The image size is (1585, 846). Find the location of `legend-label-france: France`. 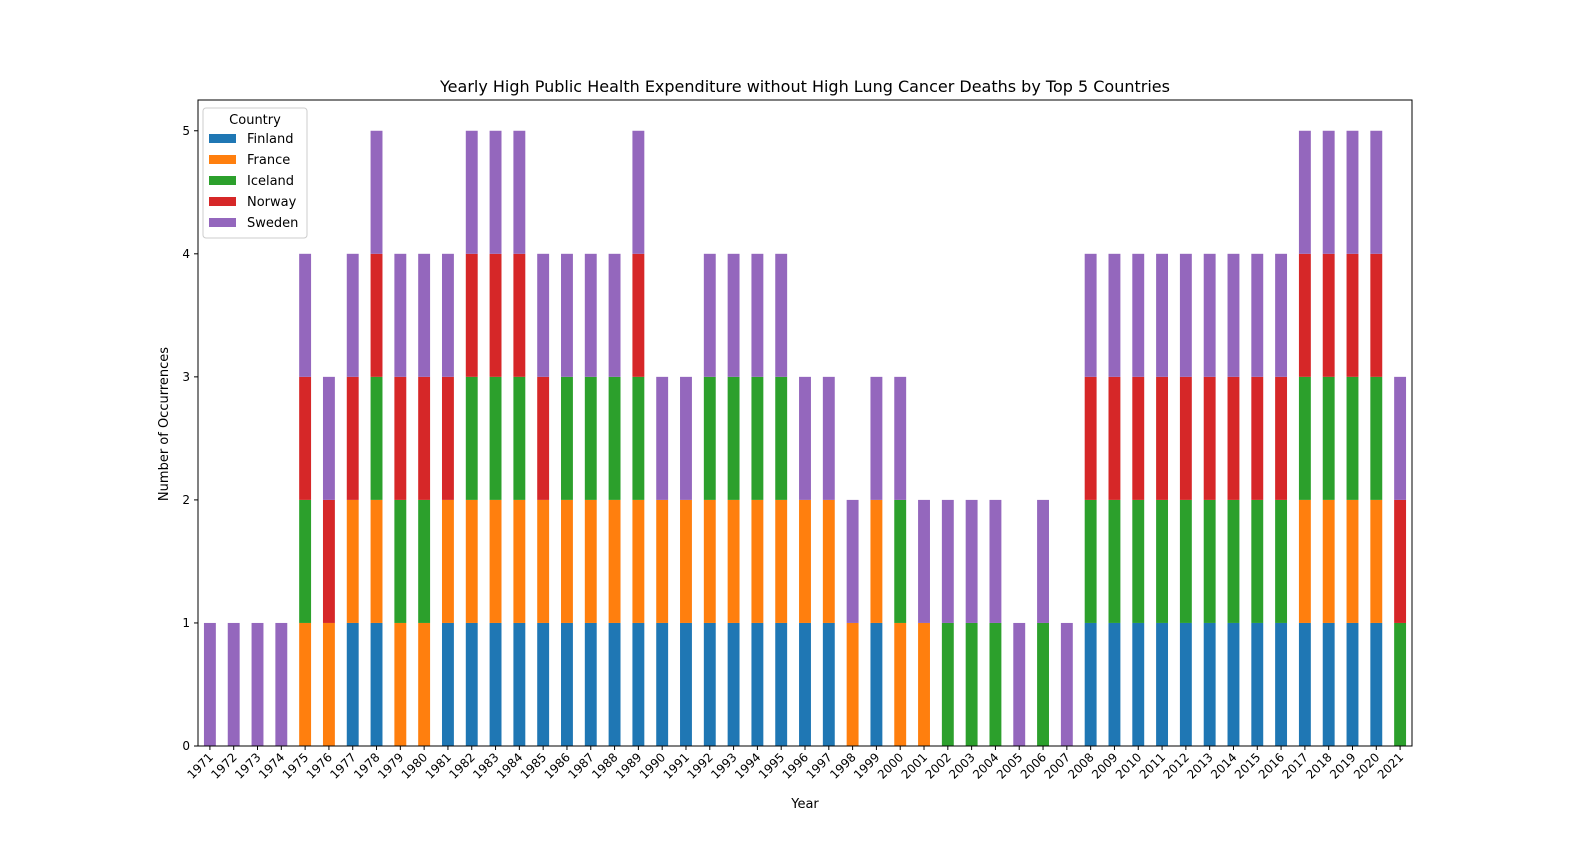

legend-label-france: France is located at coordinates (268, 160).